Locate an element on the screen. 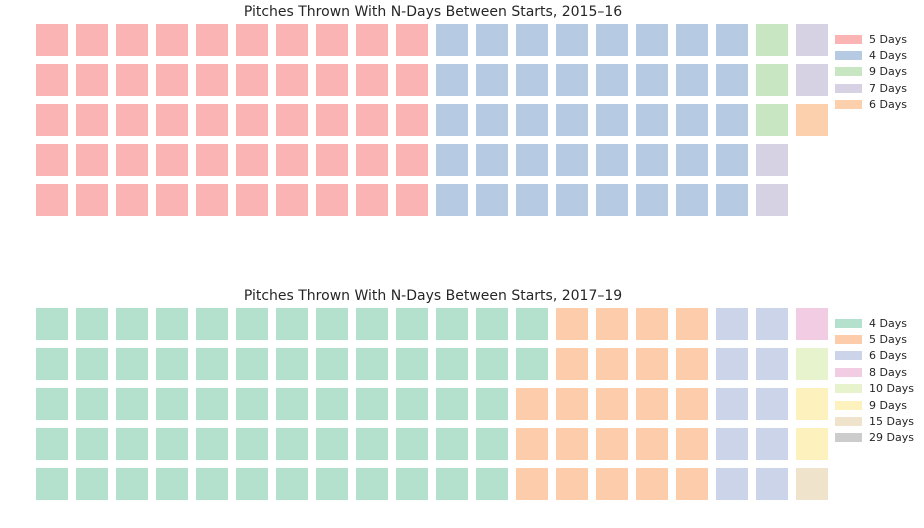  legend-item: 10 Days is located at coordinates (878, 389).